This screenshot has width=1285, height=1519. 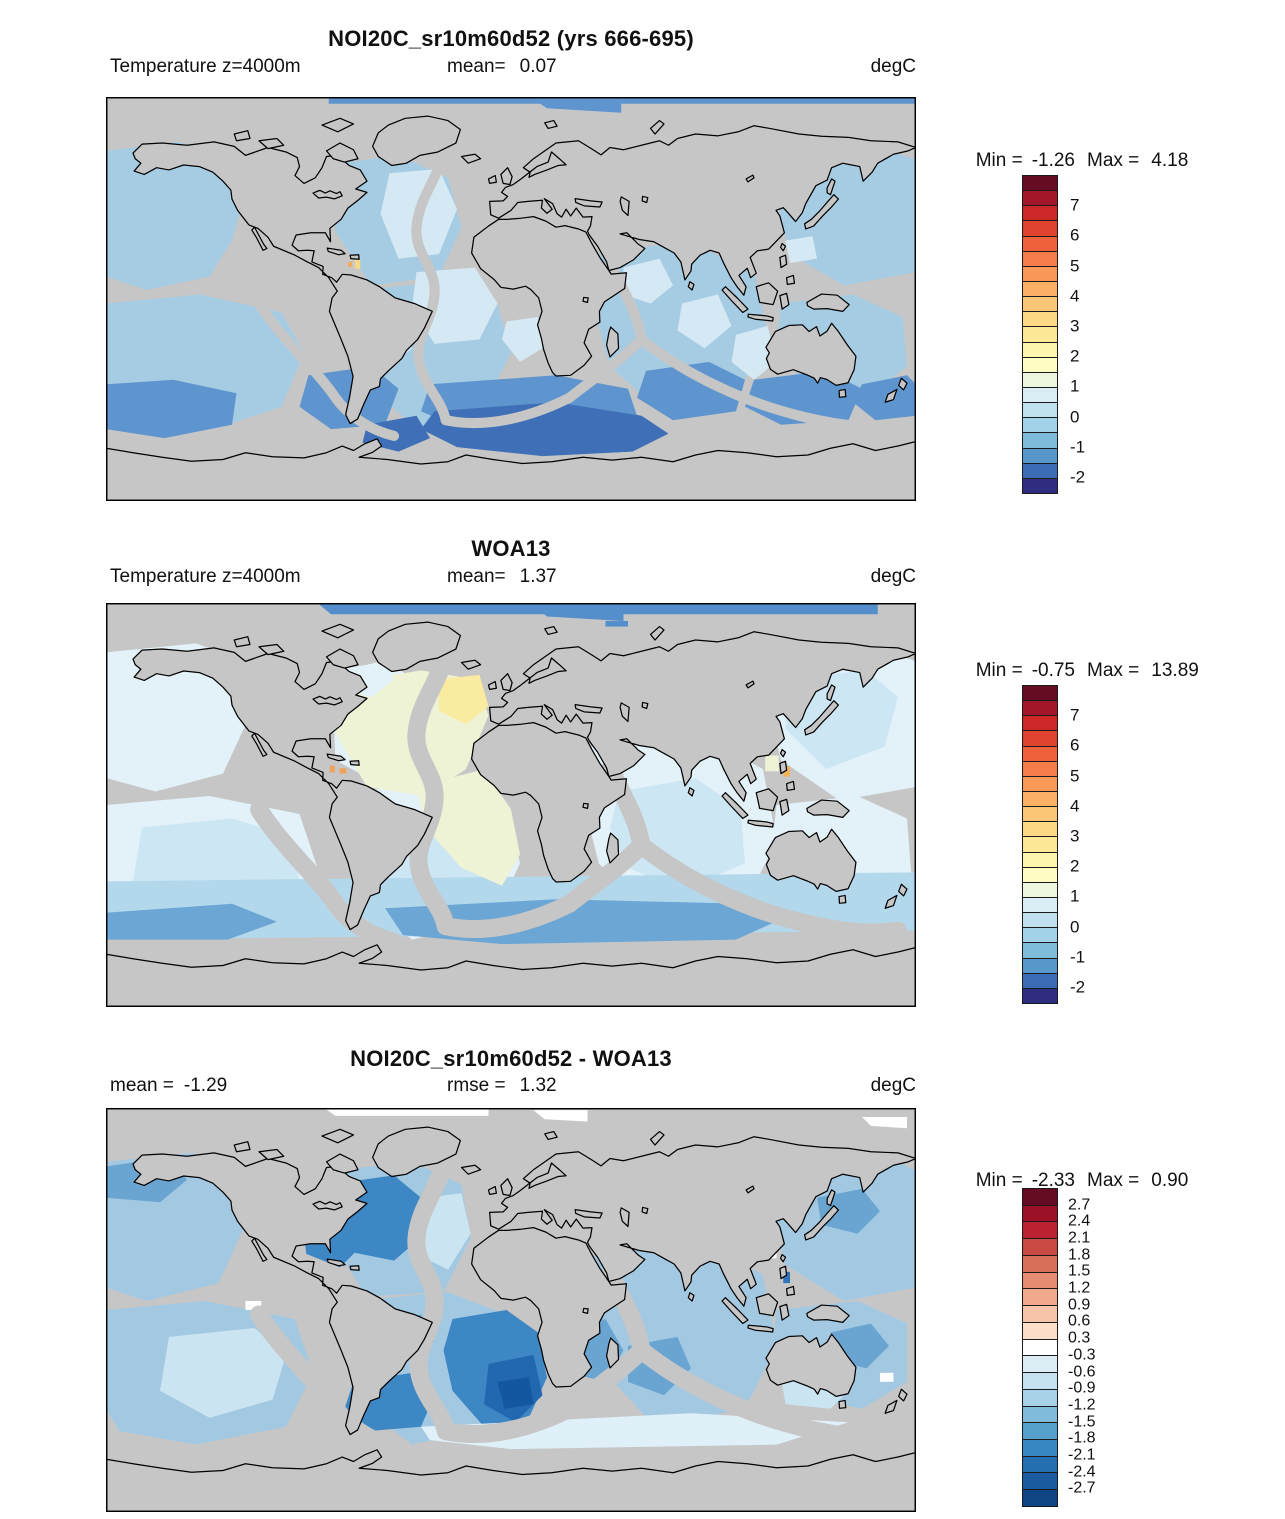 What do you see at coordinates (1079, 1305) in the screenshot?
I see `colorbar-tick-label: 0.9` at bounding box center [1079, 1305].